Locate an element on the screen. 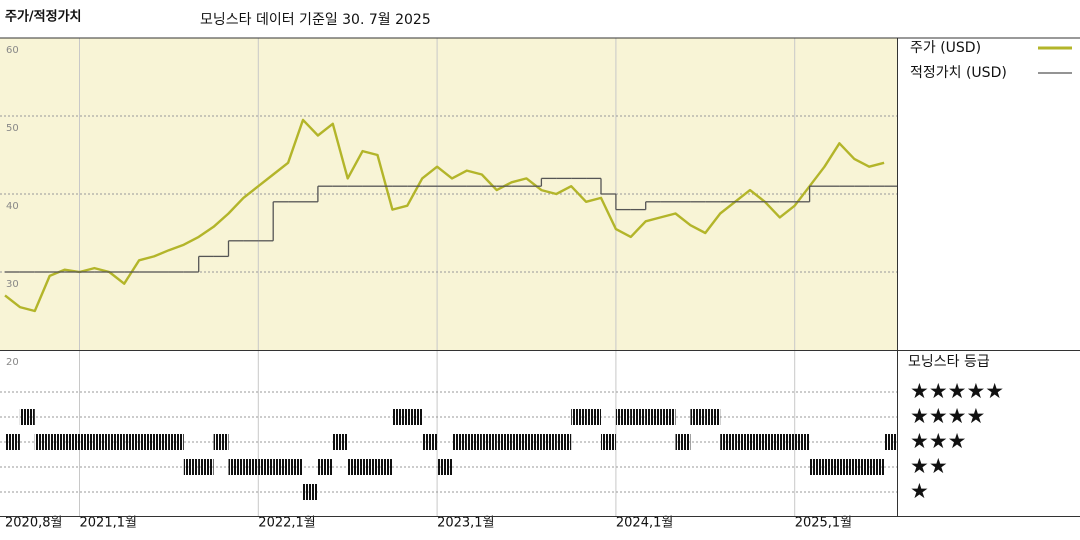 This screenshot has height=540, width=1080. rating-legend-label: ★★★ is located at coordinates (938, 441).